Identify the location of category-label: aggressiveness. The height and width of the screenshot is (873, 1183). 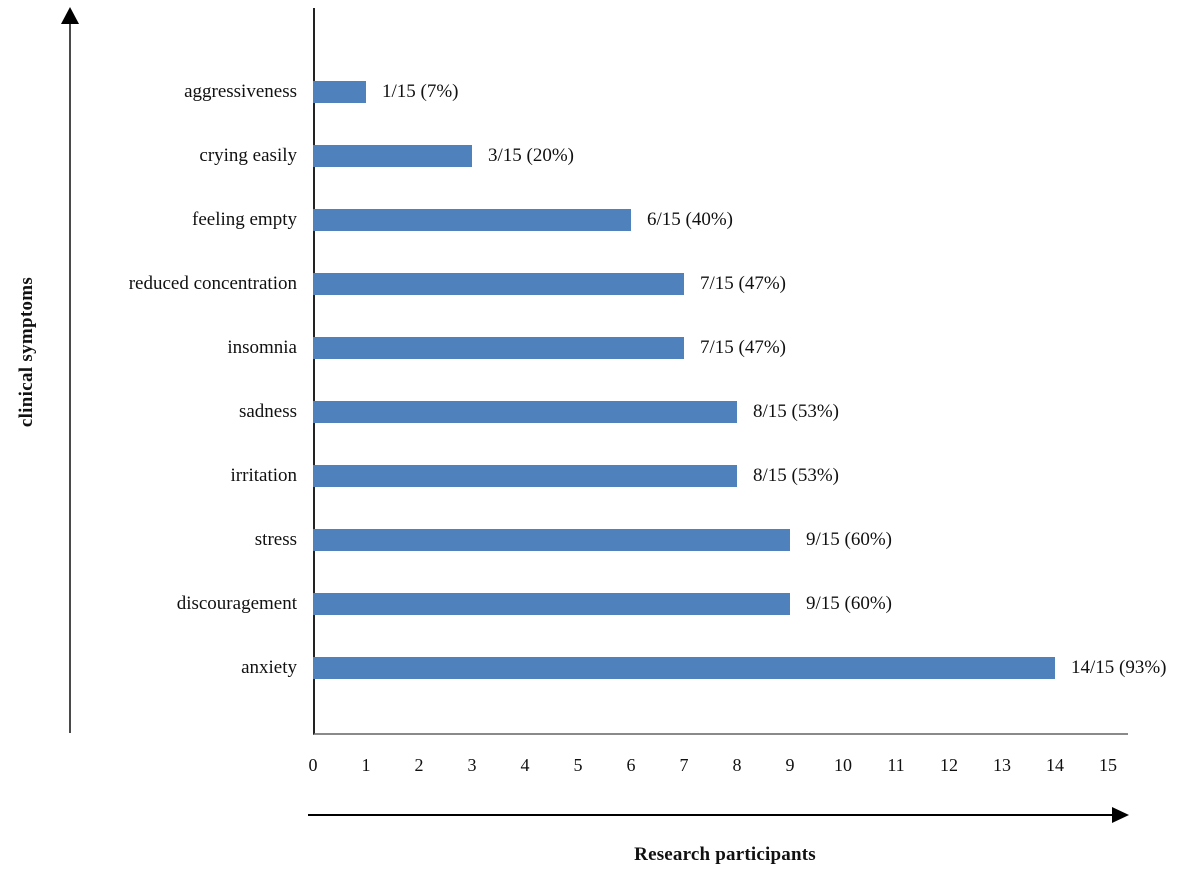
(240, 91).